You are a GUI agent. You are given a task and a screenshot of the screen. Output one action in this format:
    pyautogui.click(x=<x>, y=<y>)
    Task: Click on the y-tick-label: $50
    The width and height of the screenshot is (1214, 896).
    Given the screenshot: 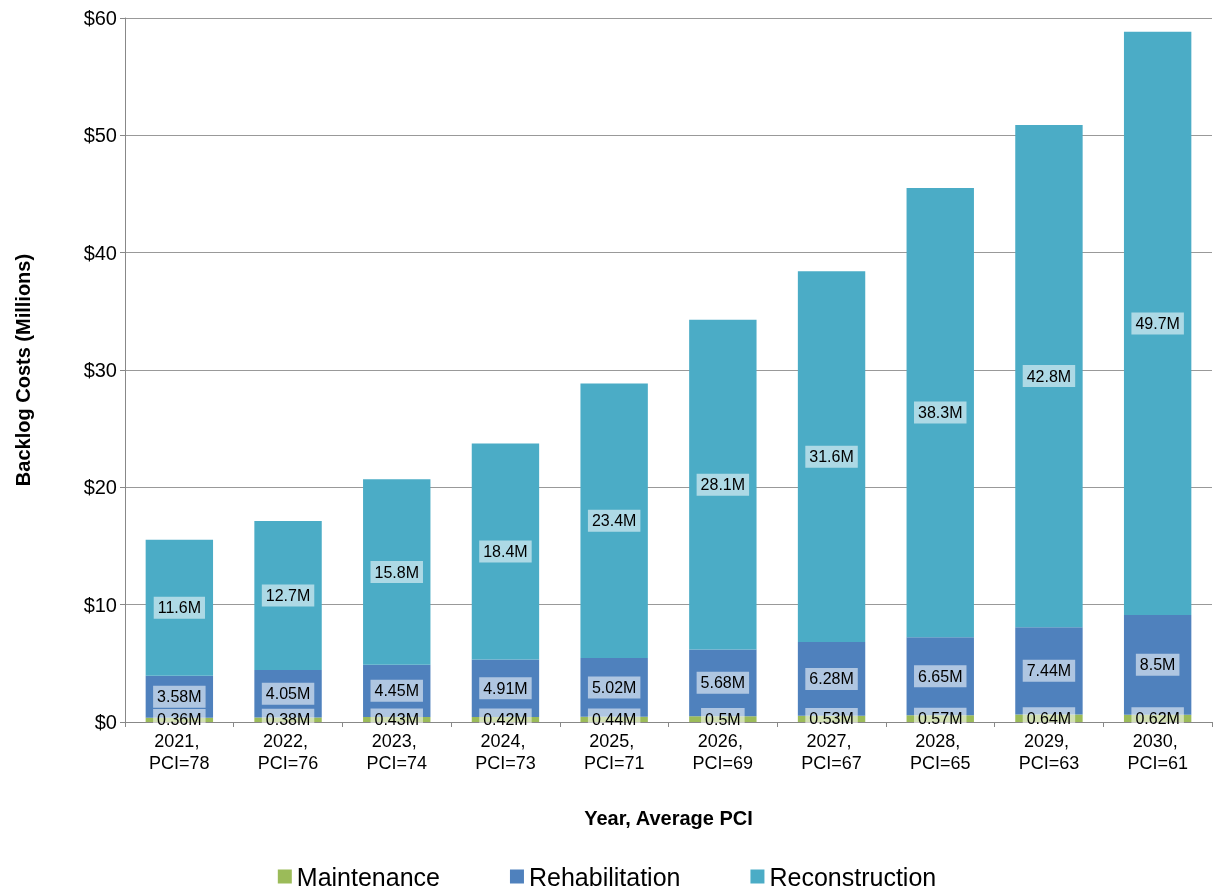 What is the action you would take?
    pyautogui.click(x=100, y=135)
    